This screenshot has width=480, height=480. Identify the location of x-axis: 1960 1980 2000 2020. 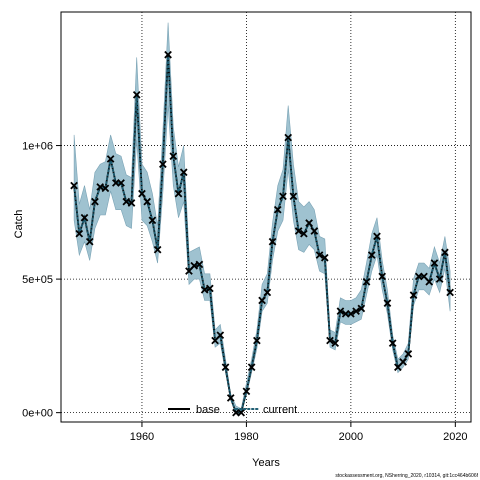
(299, 432).